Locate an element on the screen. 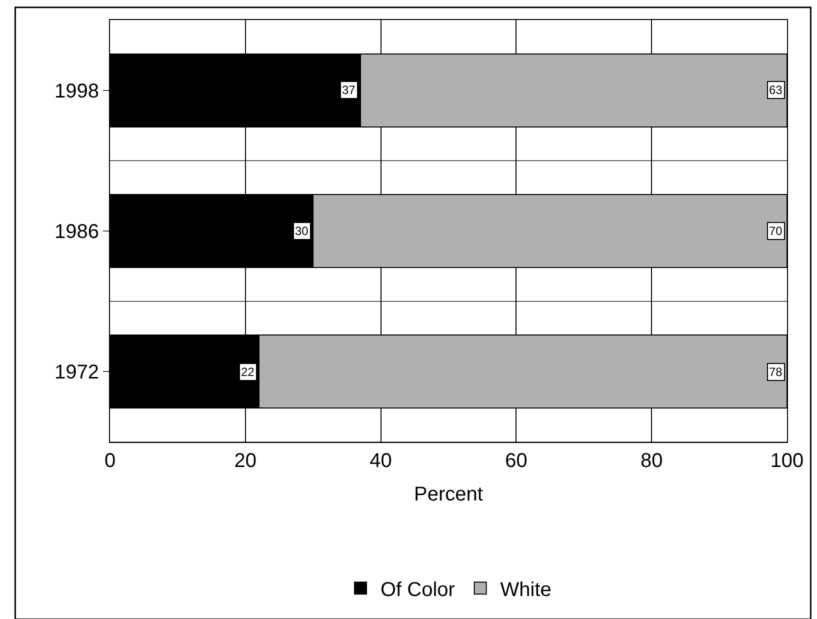  data-label: 22 is located at coordinates (248, 372).